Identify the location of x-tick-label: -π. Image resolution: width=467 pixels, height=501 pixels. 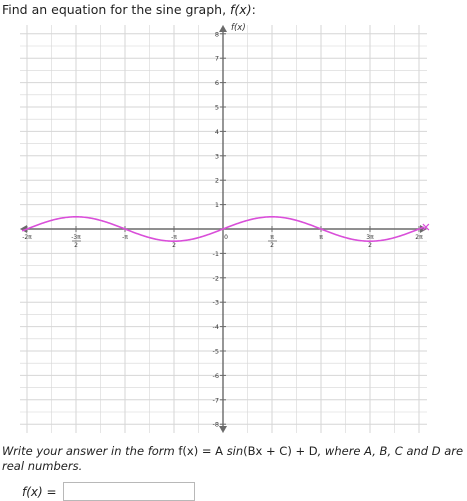
(125, 237).